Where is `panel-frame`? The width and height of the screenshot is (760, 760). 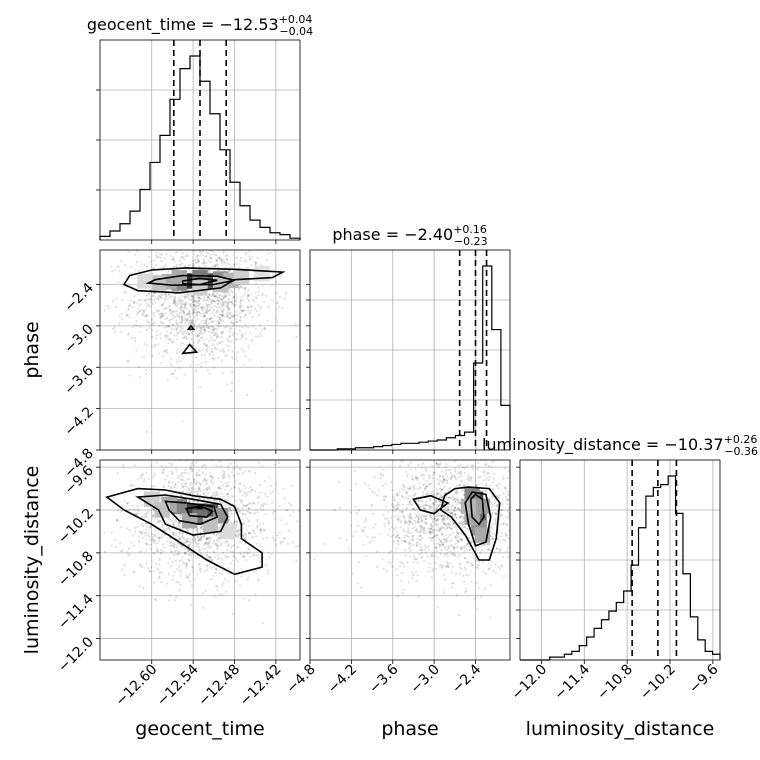
panel-frame is located at coordinates (410, 350).